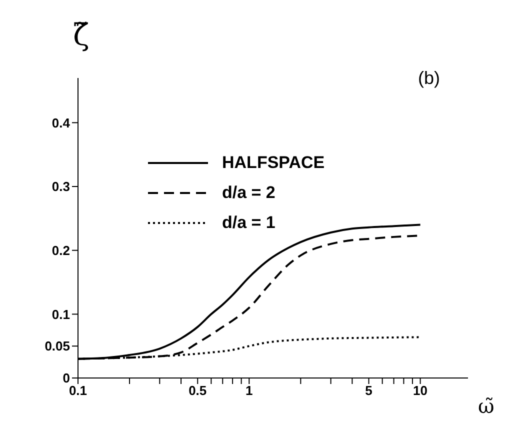 Image resolution: width=530 pixels, height=444 pixels. What do you see at coordinates (78, 390) in the screenshot?
I see `x-tick-label: 0.1` at bounding box center [78, 390].